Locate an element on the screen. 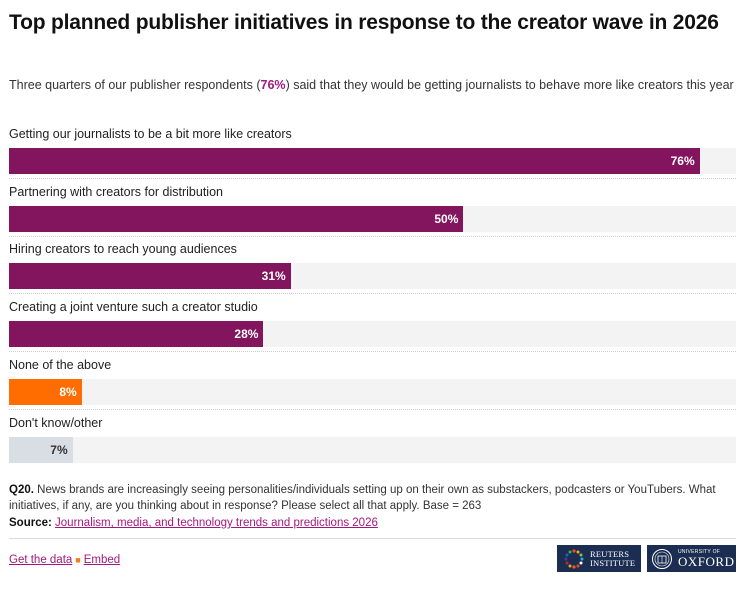  bar-track: 76% is located at coordinates (372, 161).